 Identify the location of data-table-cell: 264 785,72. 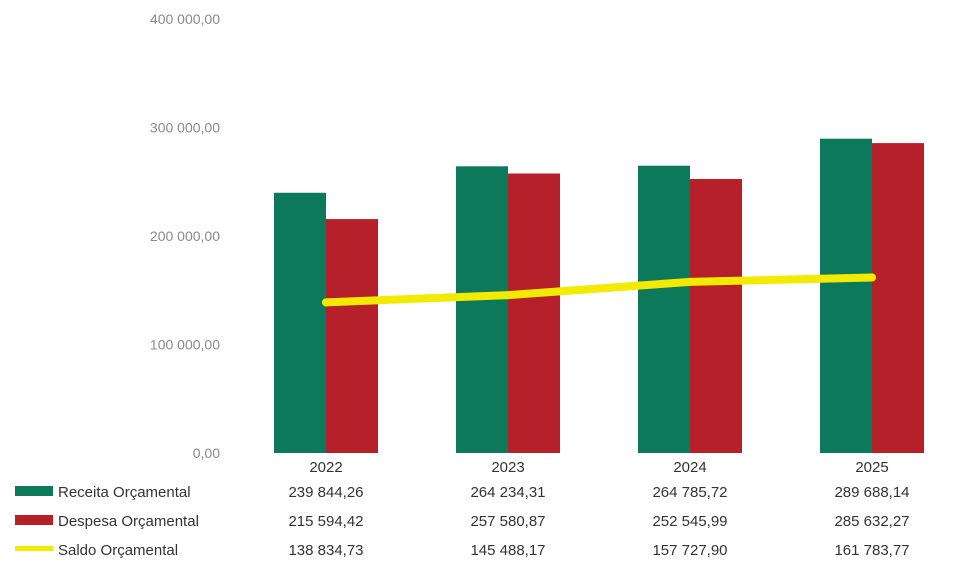
(689, 492).